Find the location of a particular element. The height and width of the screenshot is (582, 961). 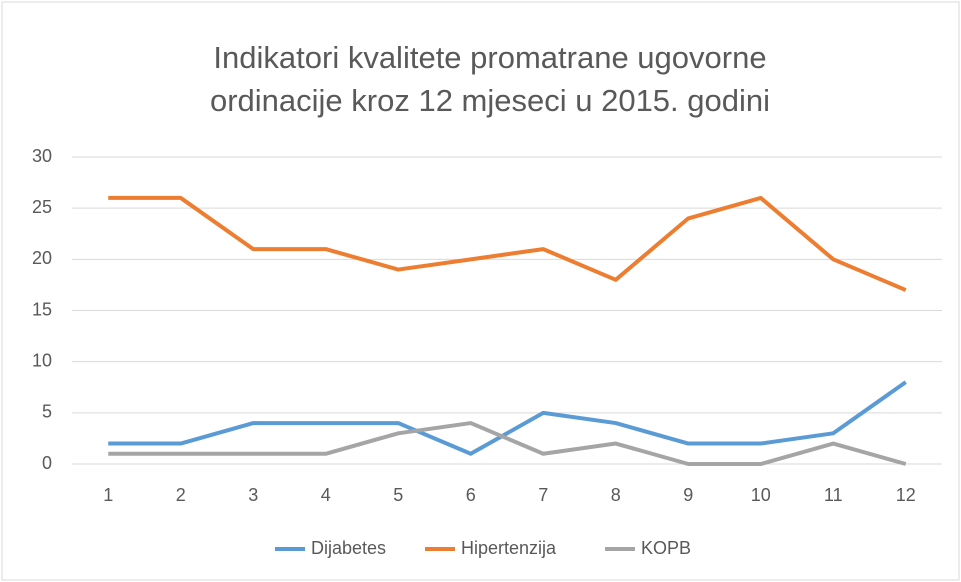

x-tick-label: 12 is located at coordinates (906, 495).